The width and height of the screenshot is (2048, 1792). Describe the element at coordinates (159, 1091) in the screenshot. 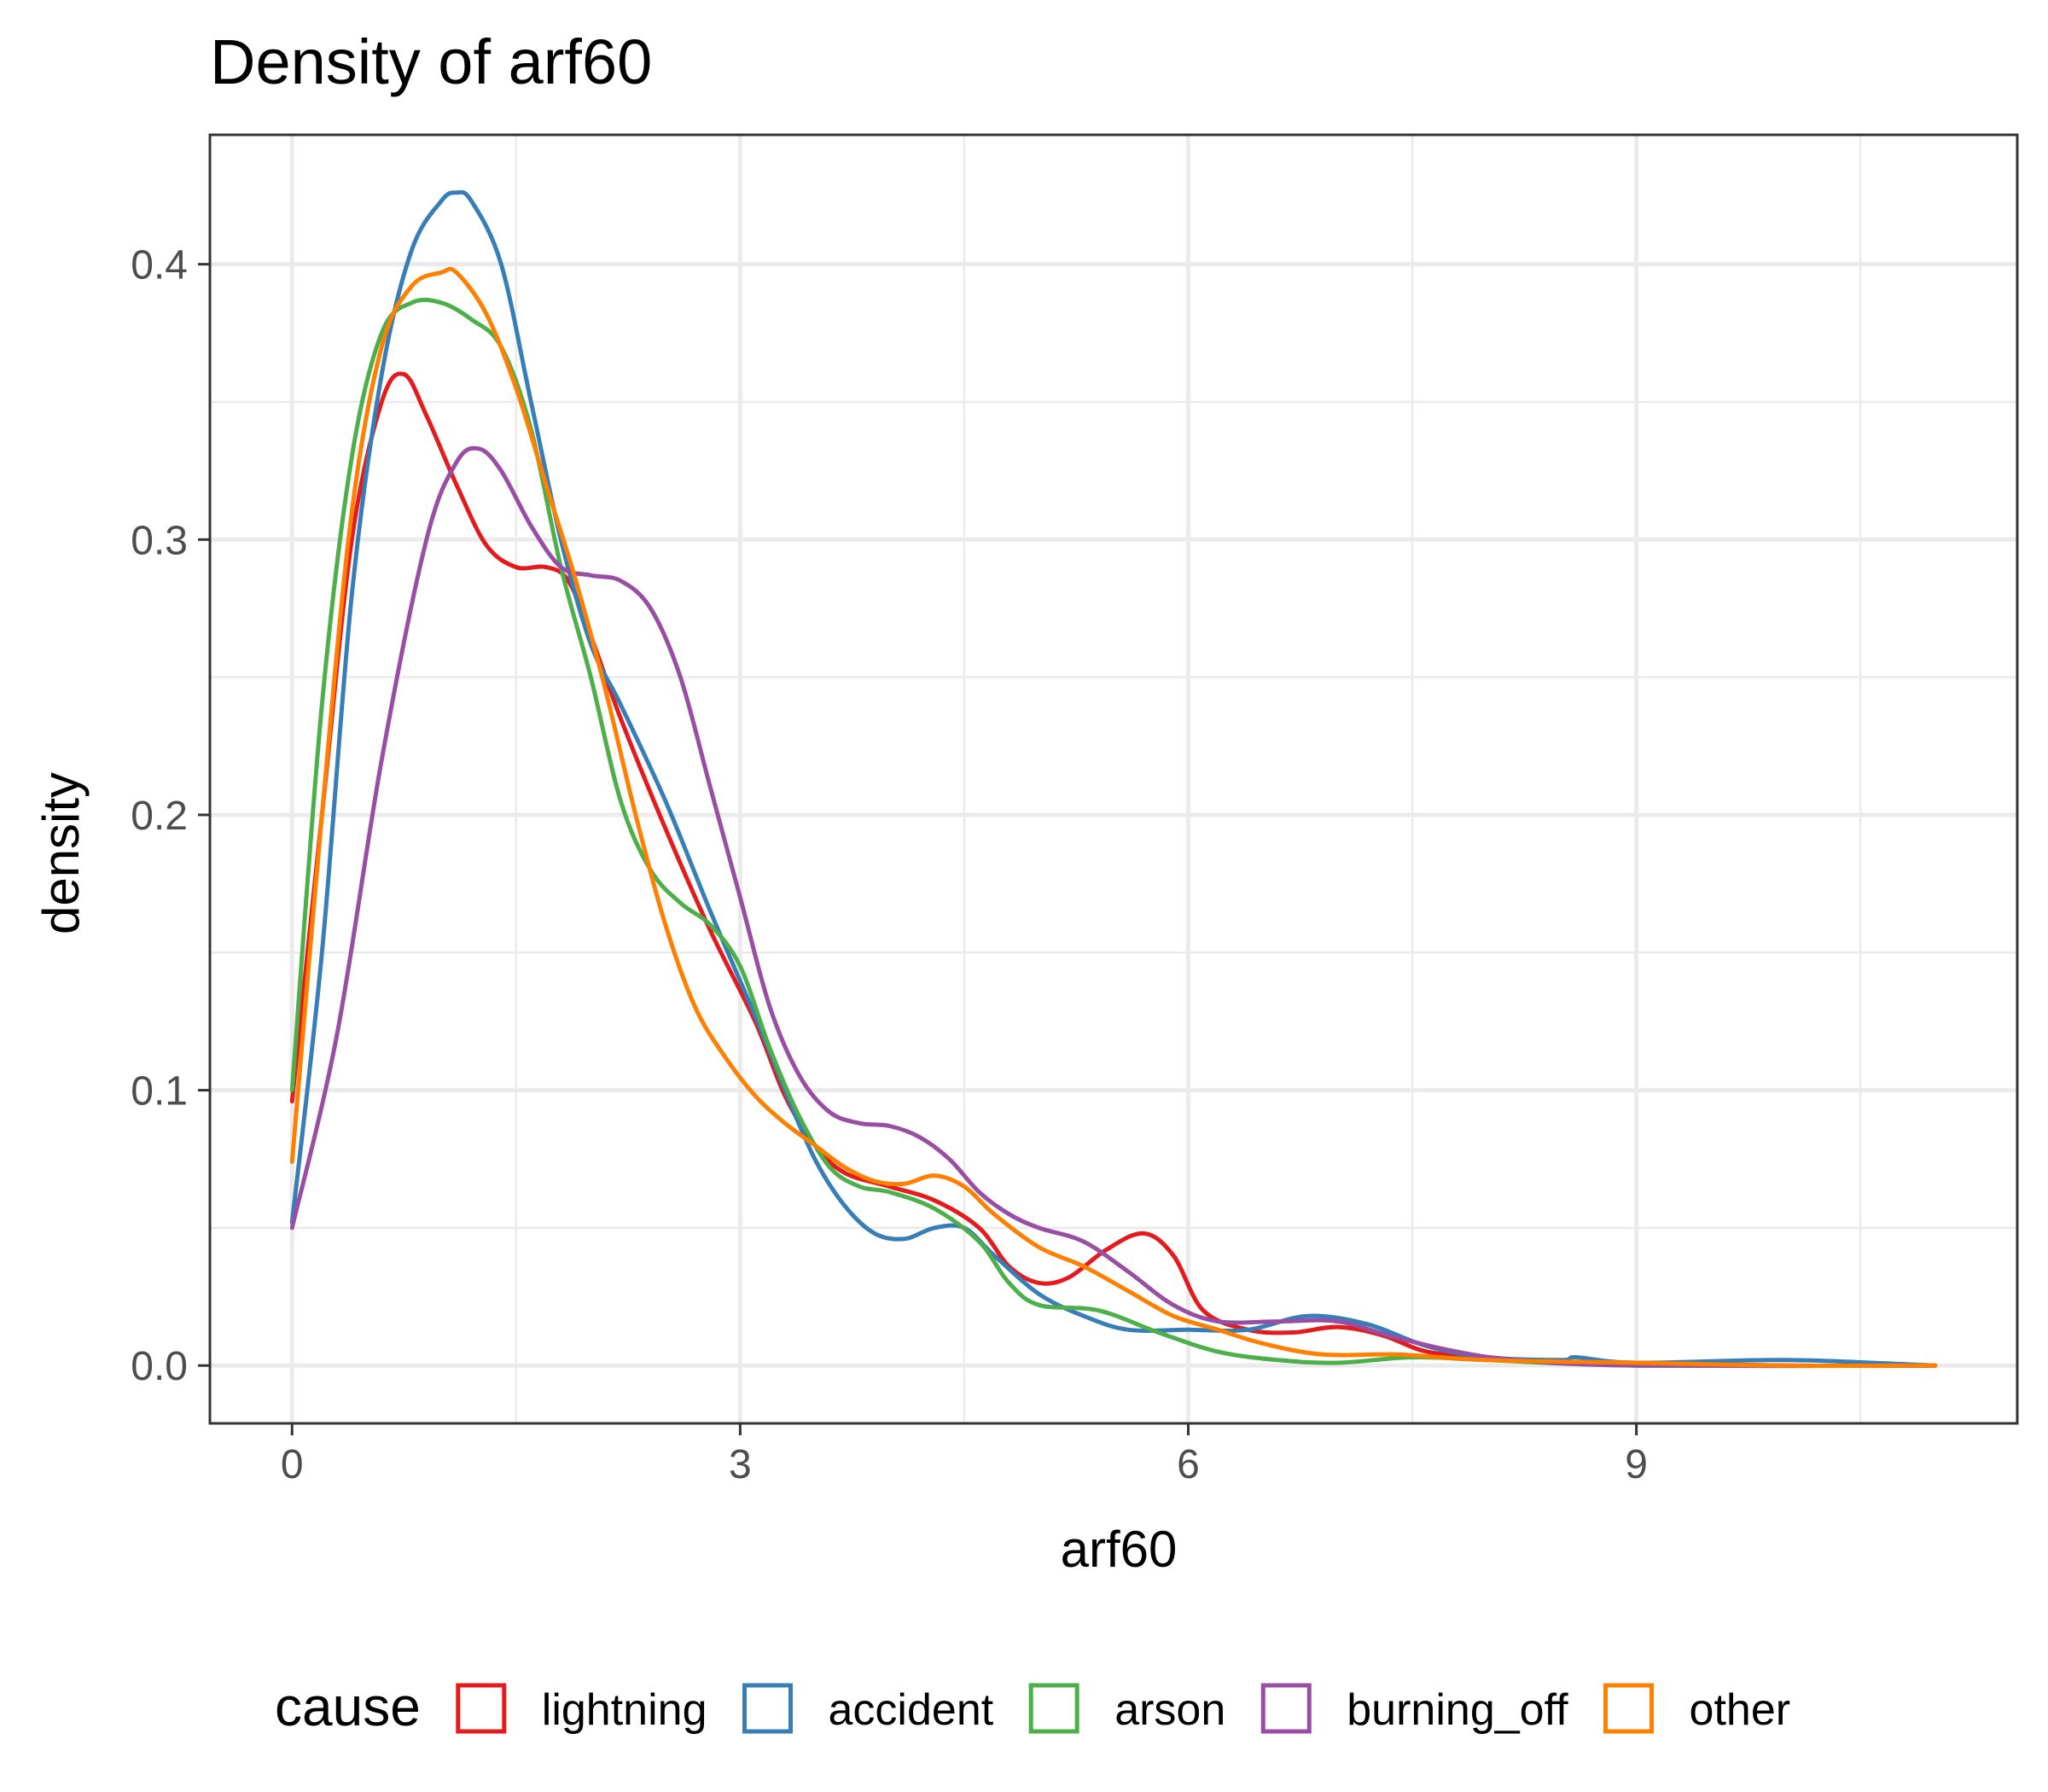

I see `y-tick-label-1: 0.1` at that location.